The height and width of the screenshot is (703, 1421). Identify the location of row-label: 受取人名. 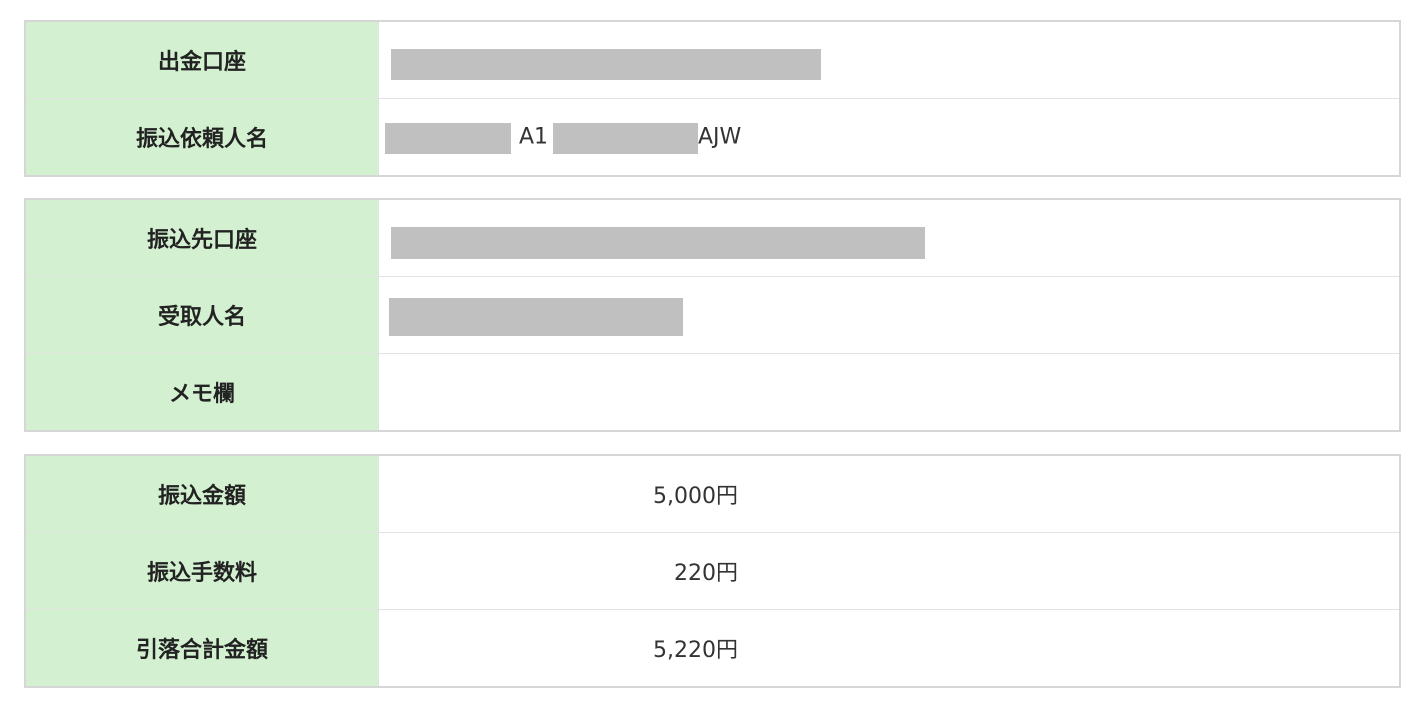
(201, 315).